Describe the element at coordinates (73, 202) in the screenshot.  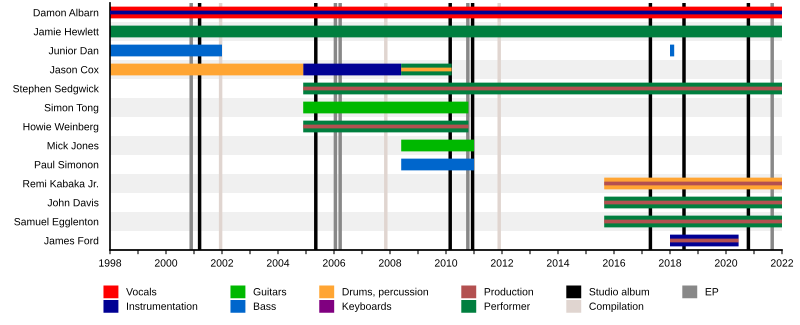
I see `y-tick-label: John Davis` at that location.